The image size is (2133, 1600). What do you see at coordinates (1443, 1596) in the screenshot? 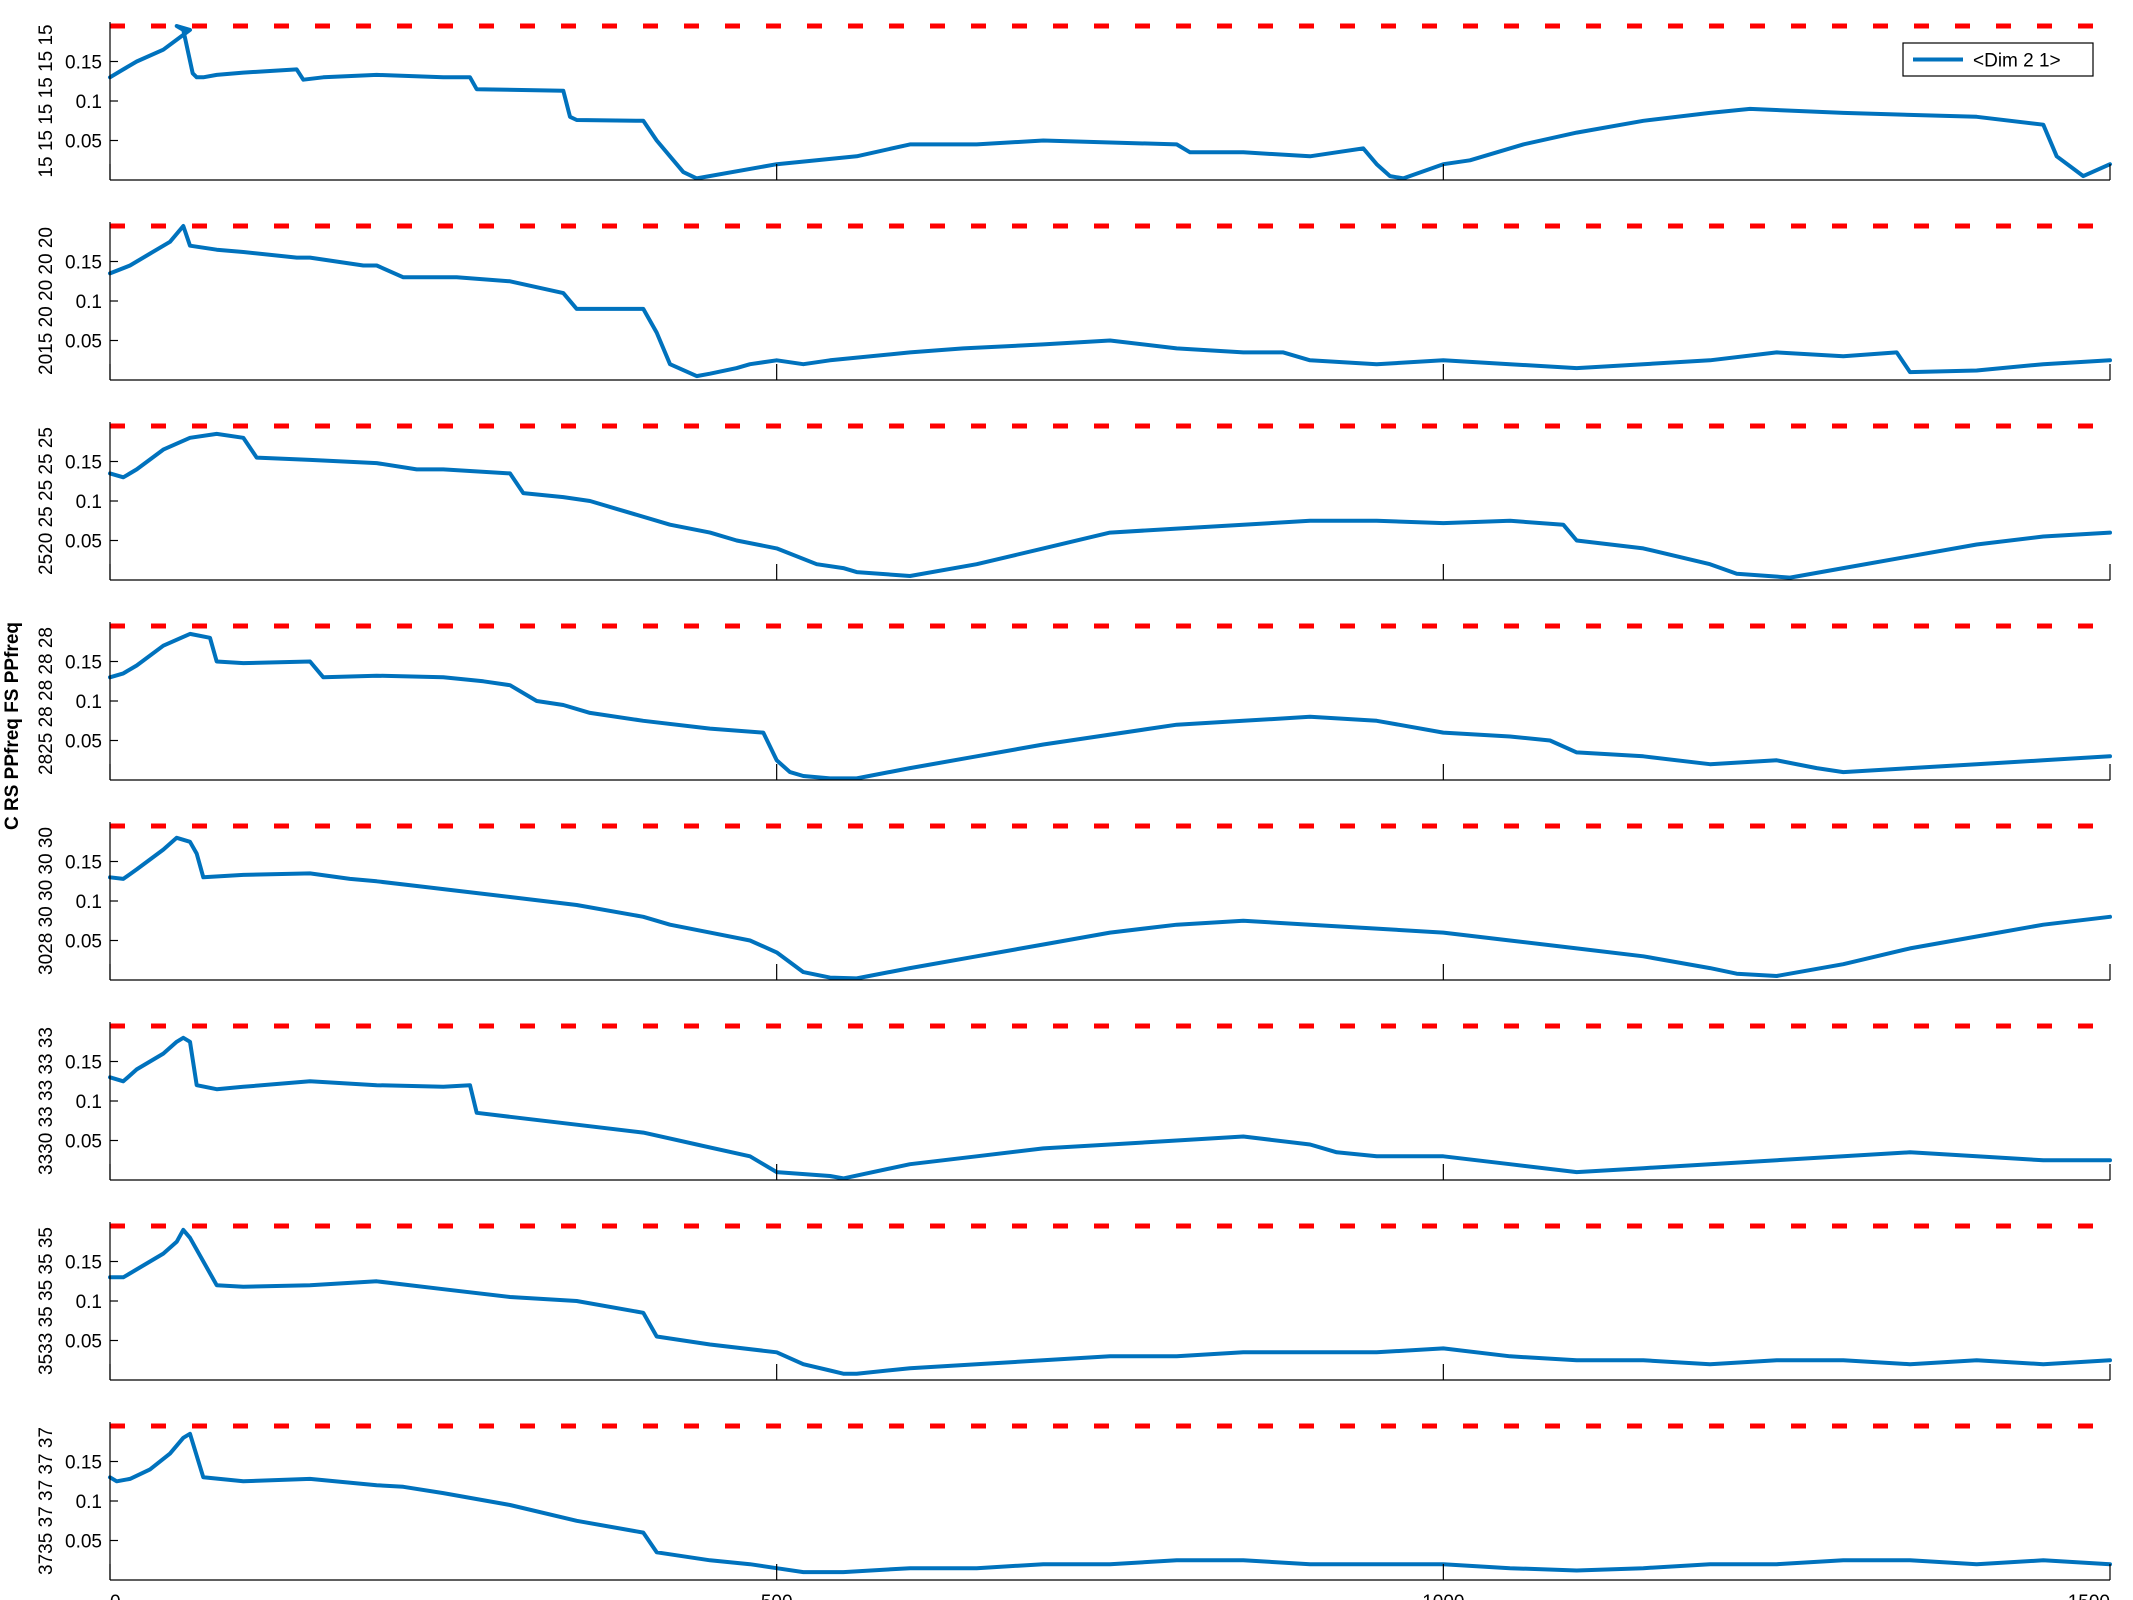
I see `x-tick-label: 1000` at bounding box center [1443, 1596].